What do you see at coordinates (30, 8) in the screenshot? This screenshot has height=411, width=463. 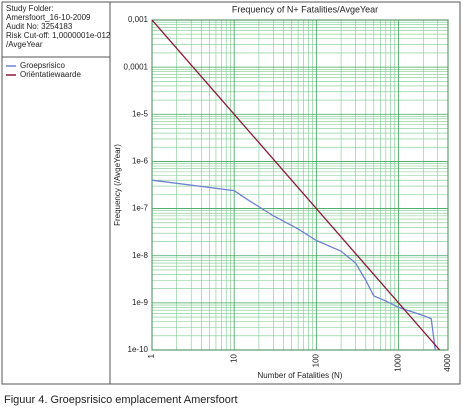 I see `study-info: Study Folder:` at bounding box center [30, 8].